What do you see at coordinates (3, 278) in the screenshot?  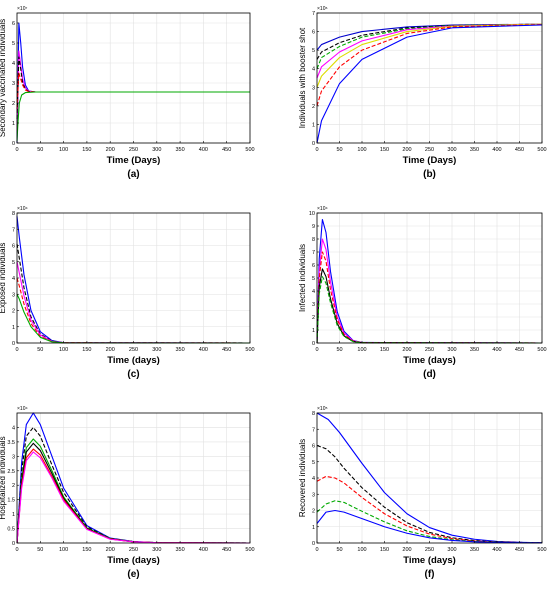 I see `y-axis-label: Exposed individuals` at bounding box center [3, 278].